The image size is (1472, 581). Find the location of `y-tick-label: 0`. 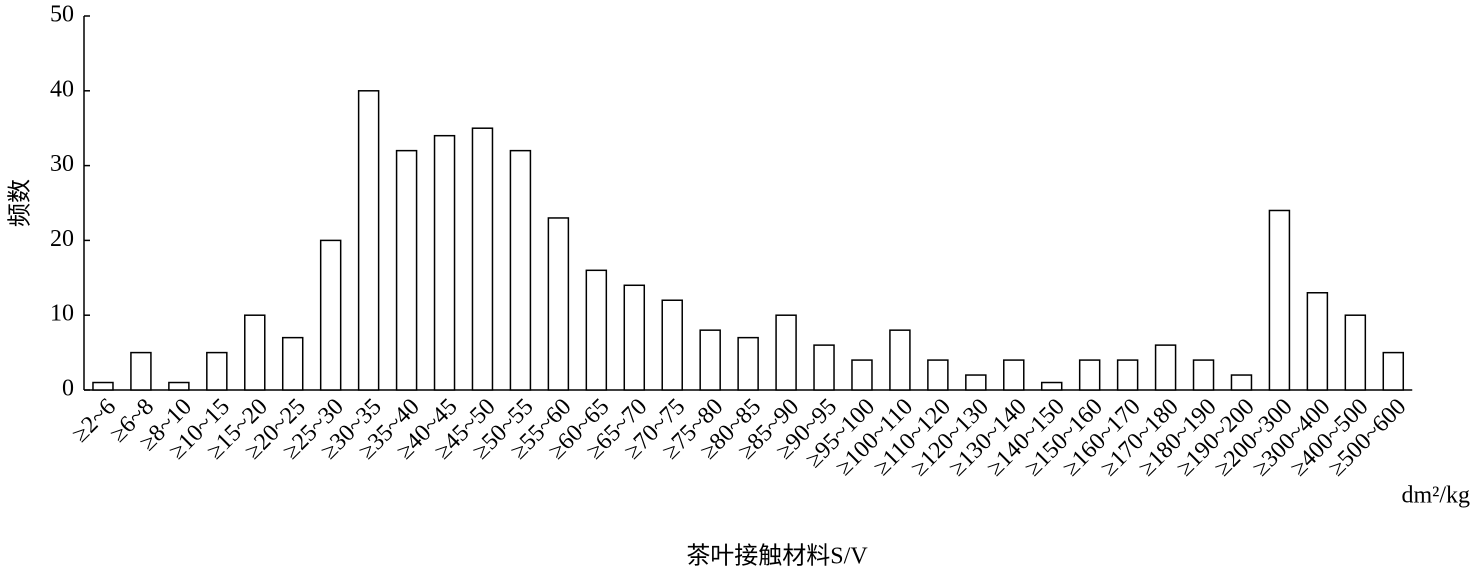

y-tick-label: 0 is located at coordinates (68, 389).